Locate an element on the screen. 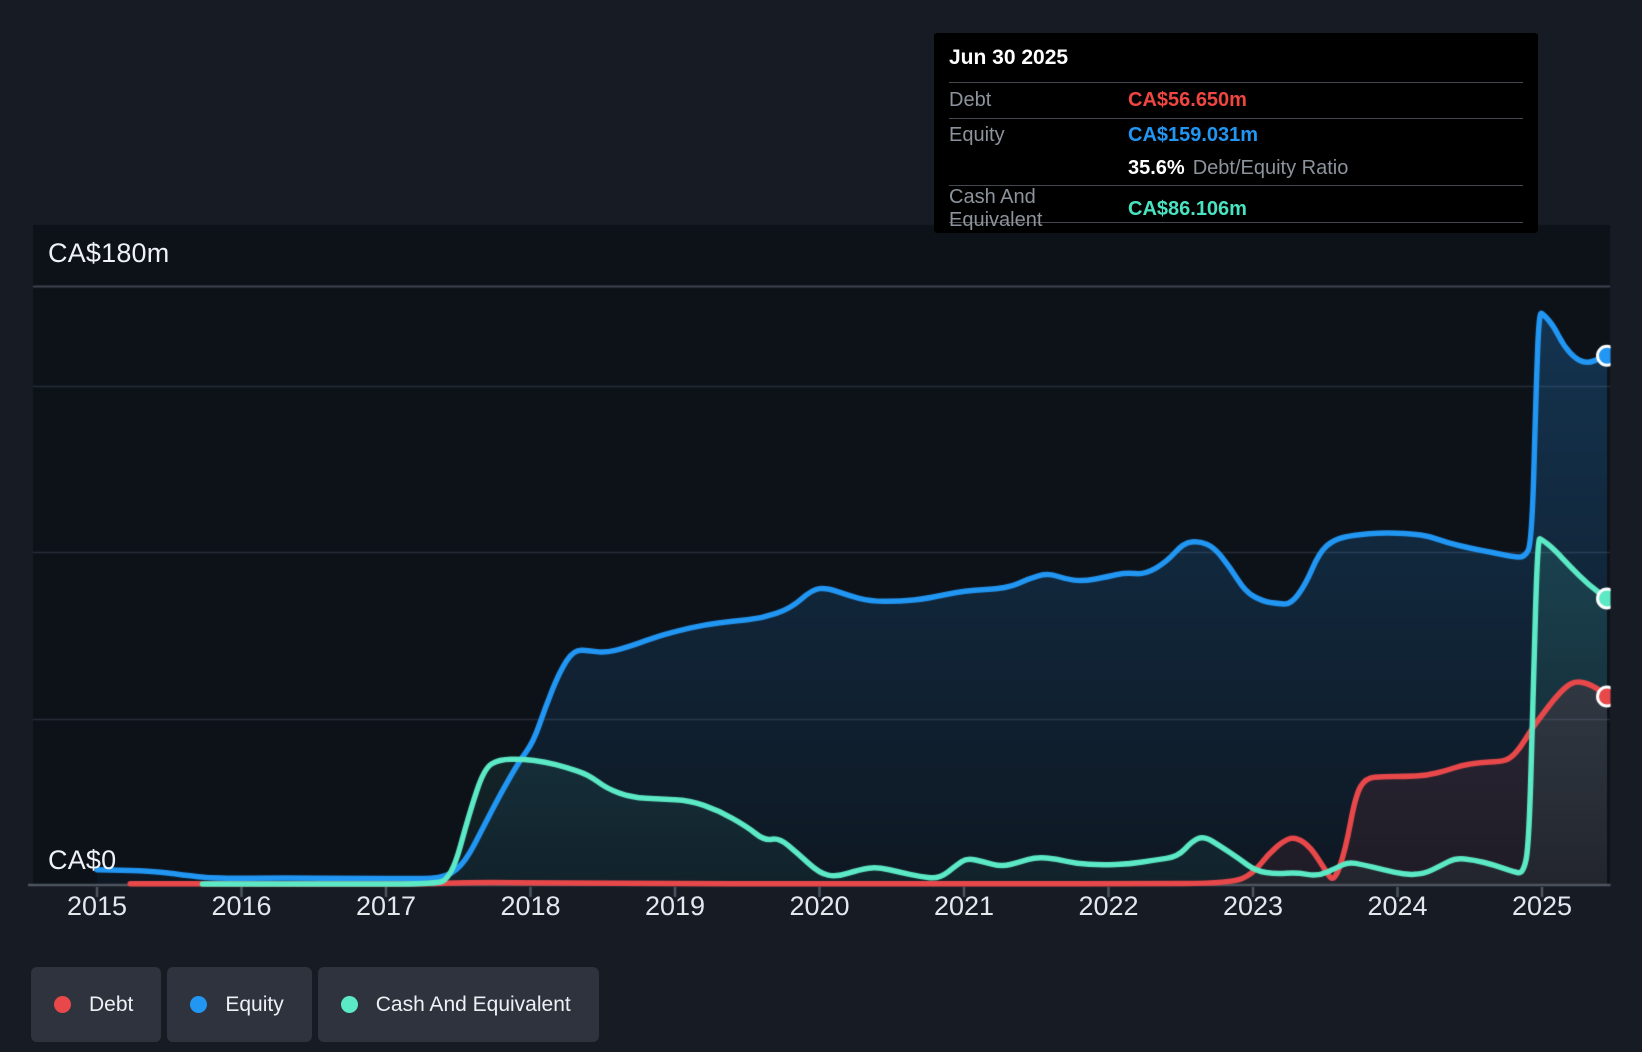 The image size is (1642, 1052). tooltip-cash-value: CA$86.106m is located at coordinates (1187, 208).